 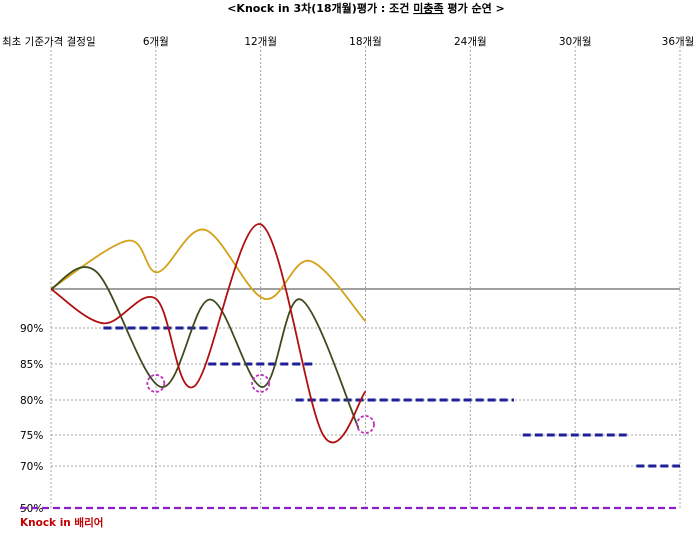 I want to click on y-tick-label: 75%, so click(x=31, y=436).